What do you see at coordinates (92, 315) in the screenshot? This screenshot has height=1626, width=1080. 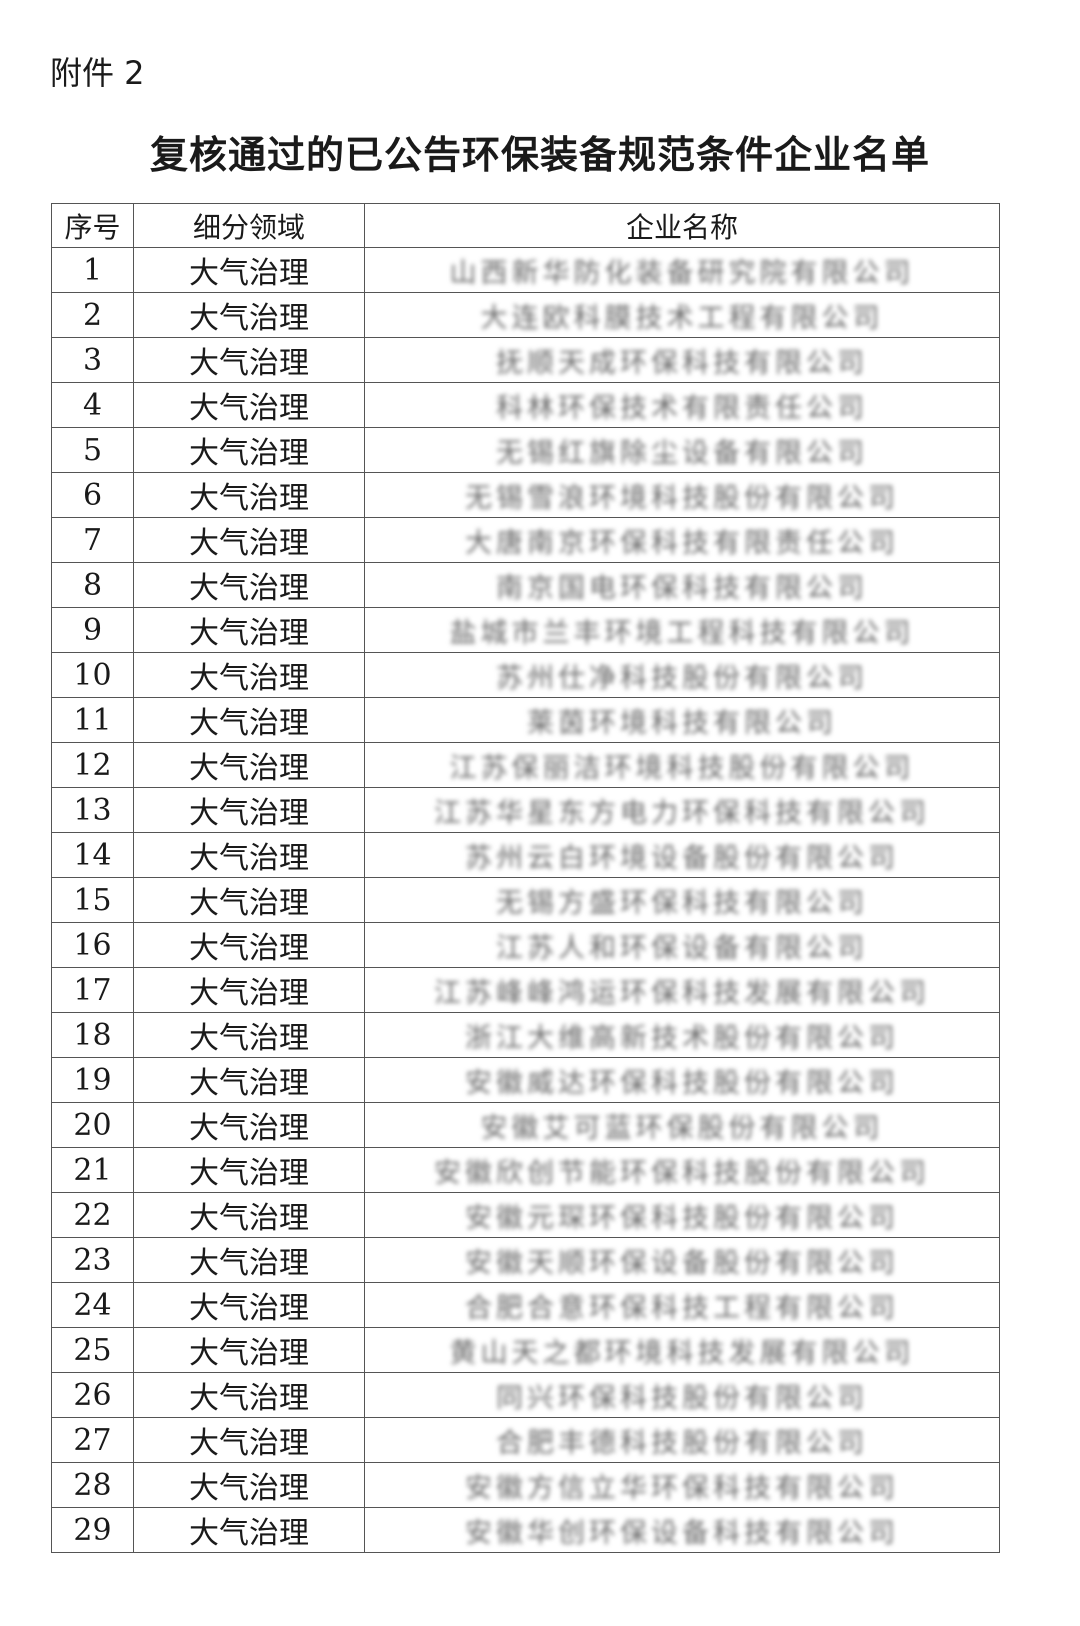 I see `row-index: 2` at bounding box center [92, 315].